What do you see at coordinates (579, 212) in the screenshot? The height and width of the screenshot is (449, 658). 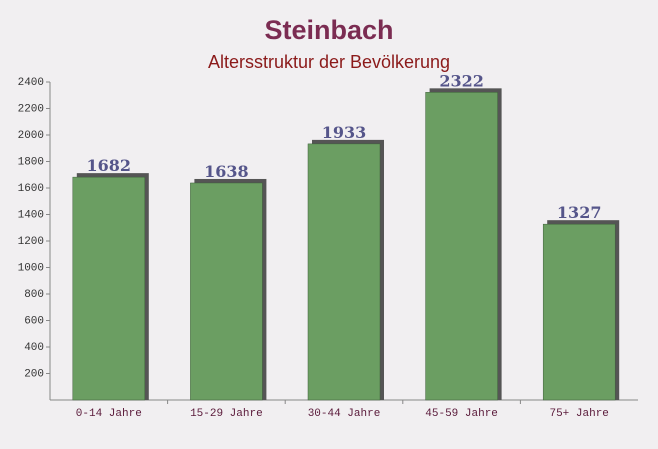 I see `value-label: 1327` at bounding box center [579, 212].